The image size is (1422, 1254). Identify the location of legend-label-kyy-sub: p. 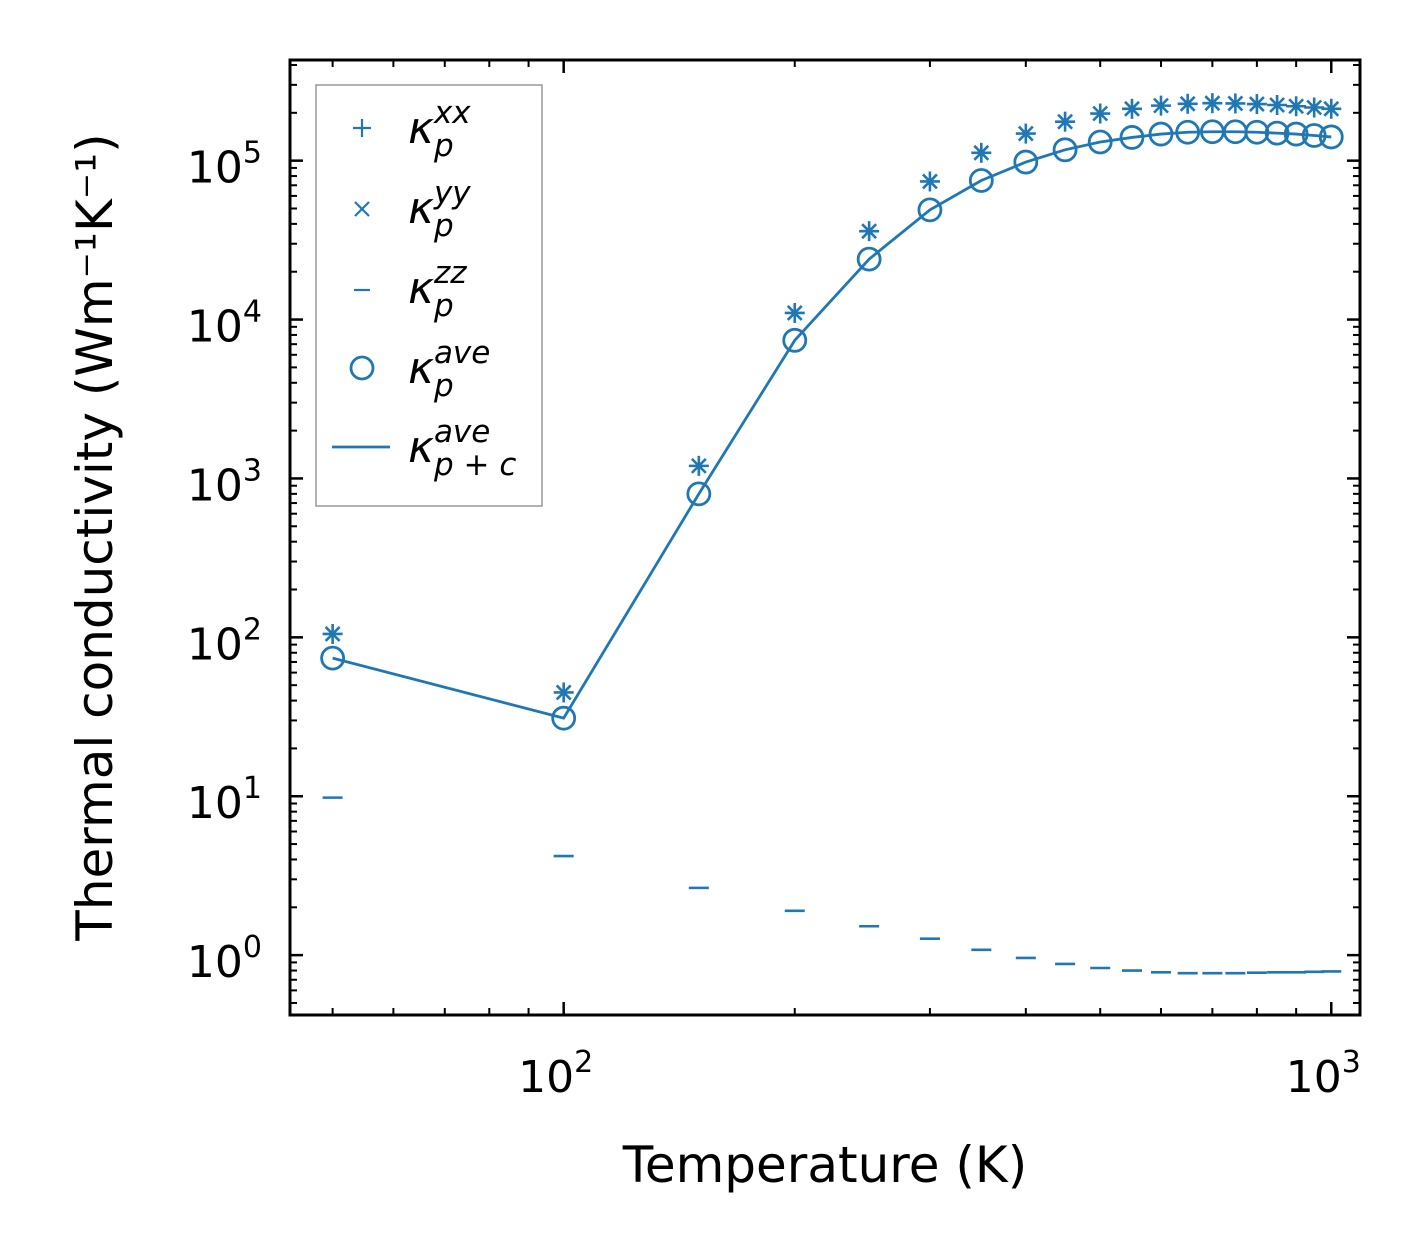
(443, 226).